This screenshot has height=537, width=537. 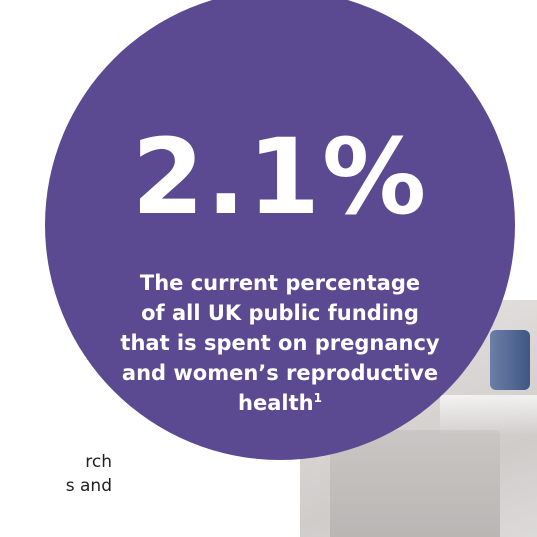 I want to click on caption-last-word: health, so click(x=276, y=403).